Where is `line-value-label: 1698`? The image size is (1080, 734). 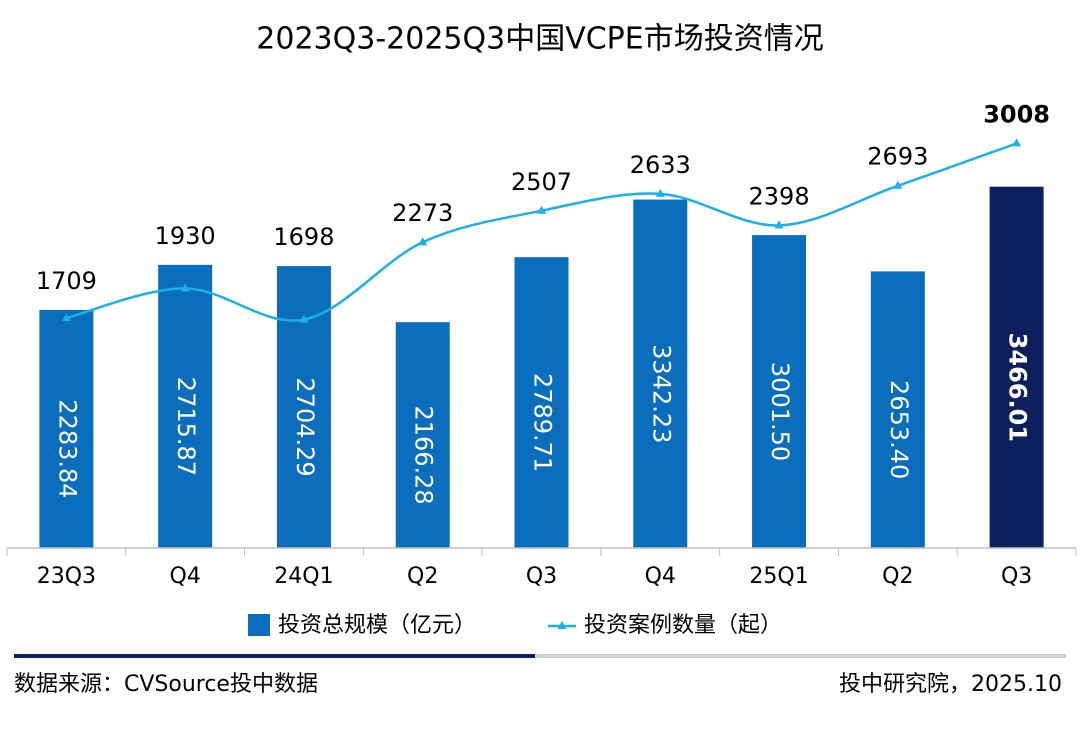
line-value-label: 1698 is located at coordinates (303, 237).